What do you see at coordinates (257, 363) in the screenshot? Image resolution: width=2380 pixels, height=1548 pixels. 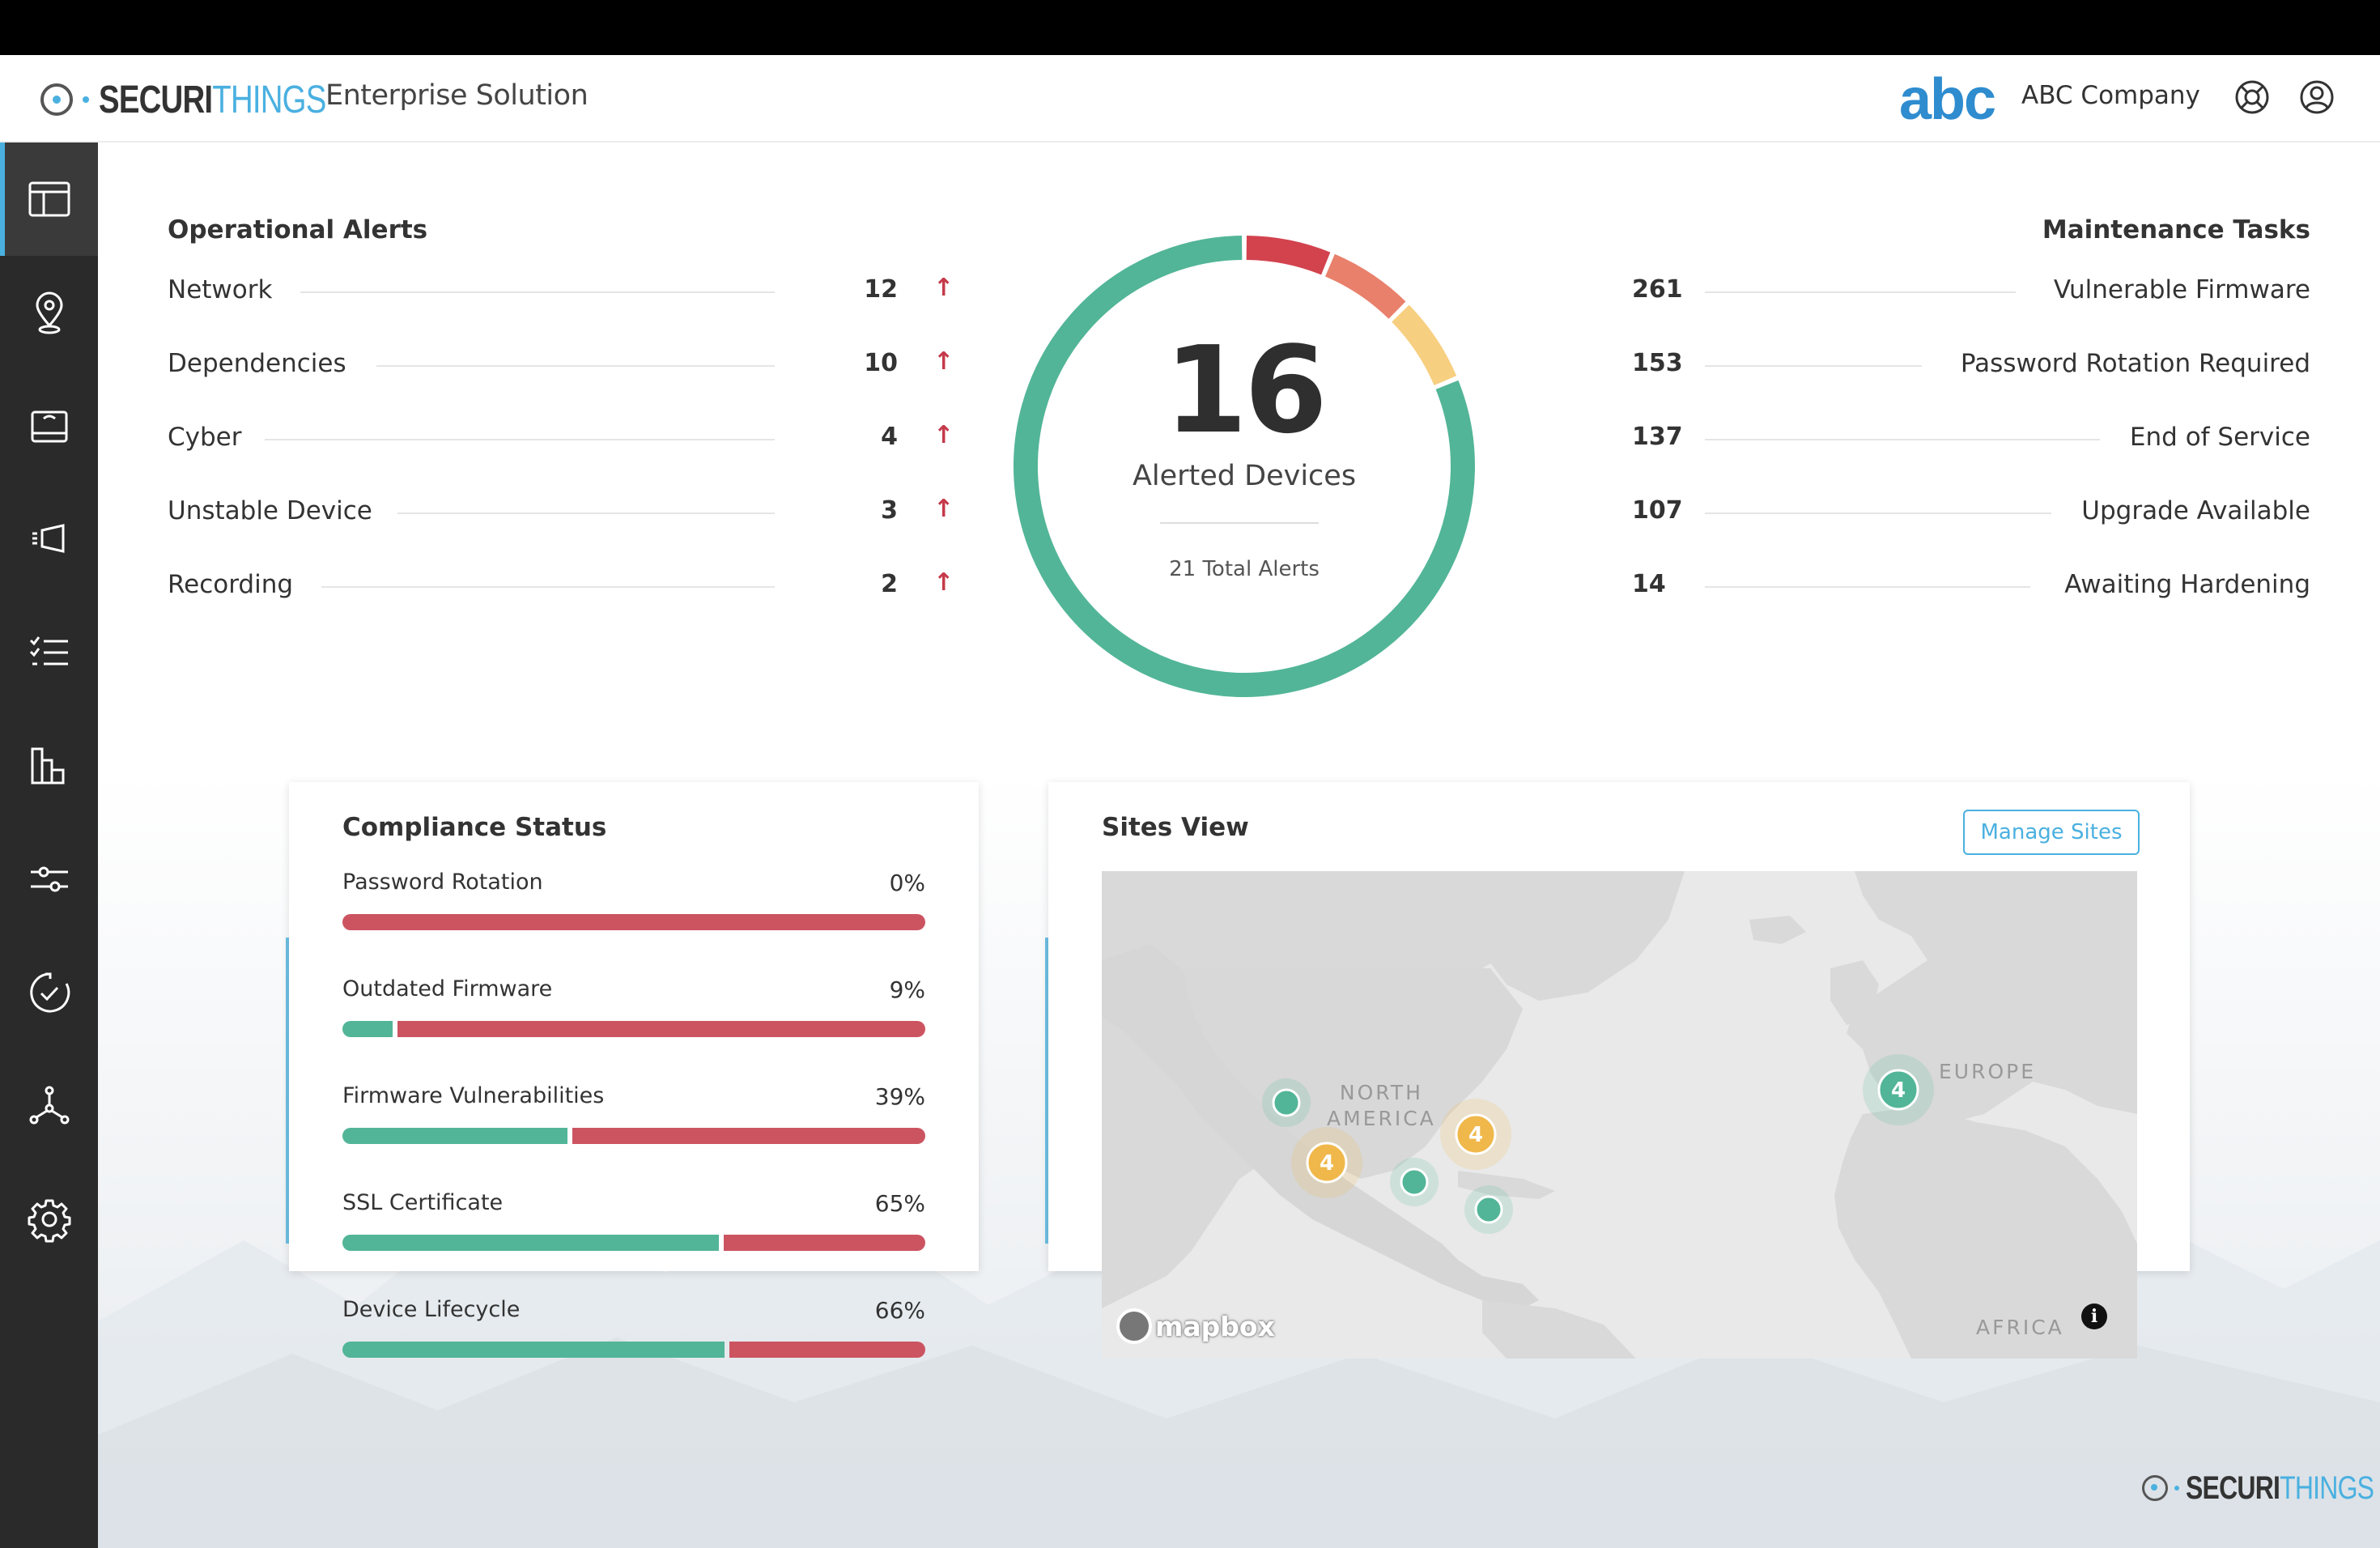 I see `alert-label: Dependencies` at bounding box center [257, 363].